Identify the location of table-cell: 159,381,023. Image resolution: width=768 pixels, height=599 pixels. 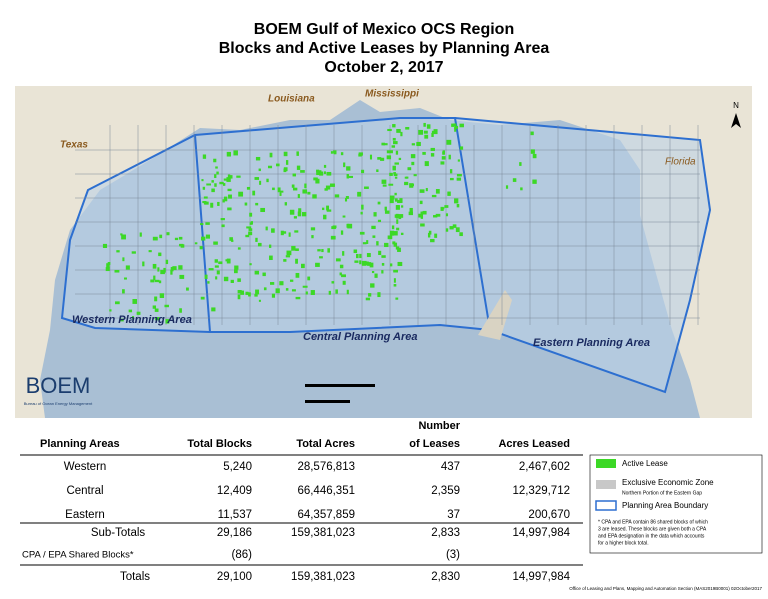
(323, 577).